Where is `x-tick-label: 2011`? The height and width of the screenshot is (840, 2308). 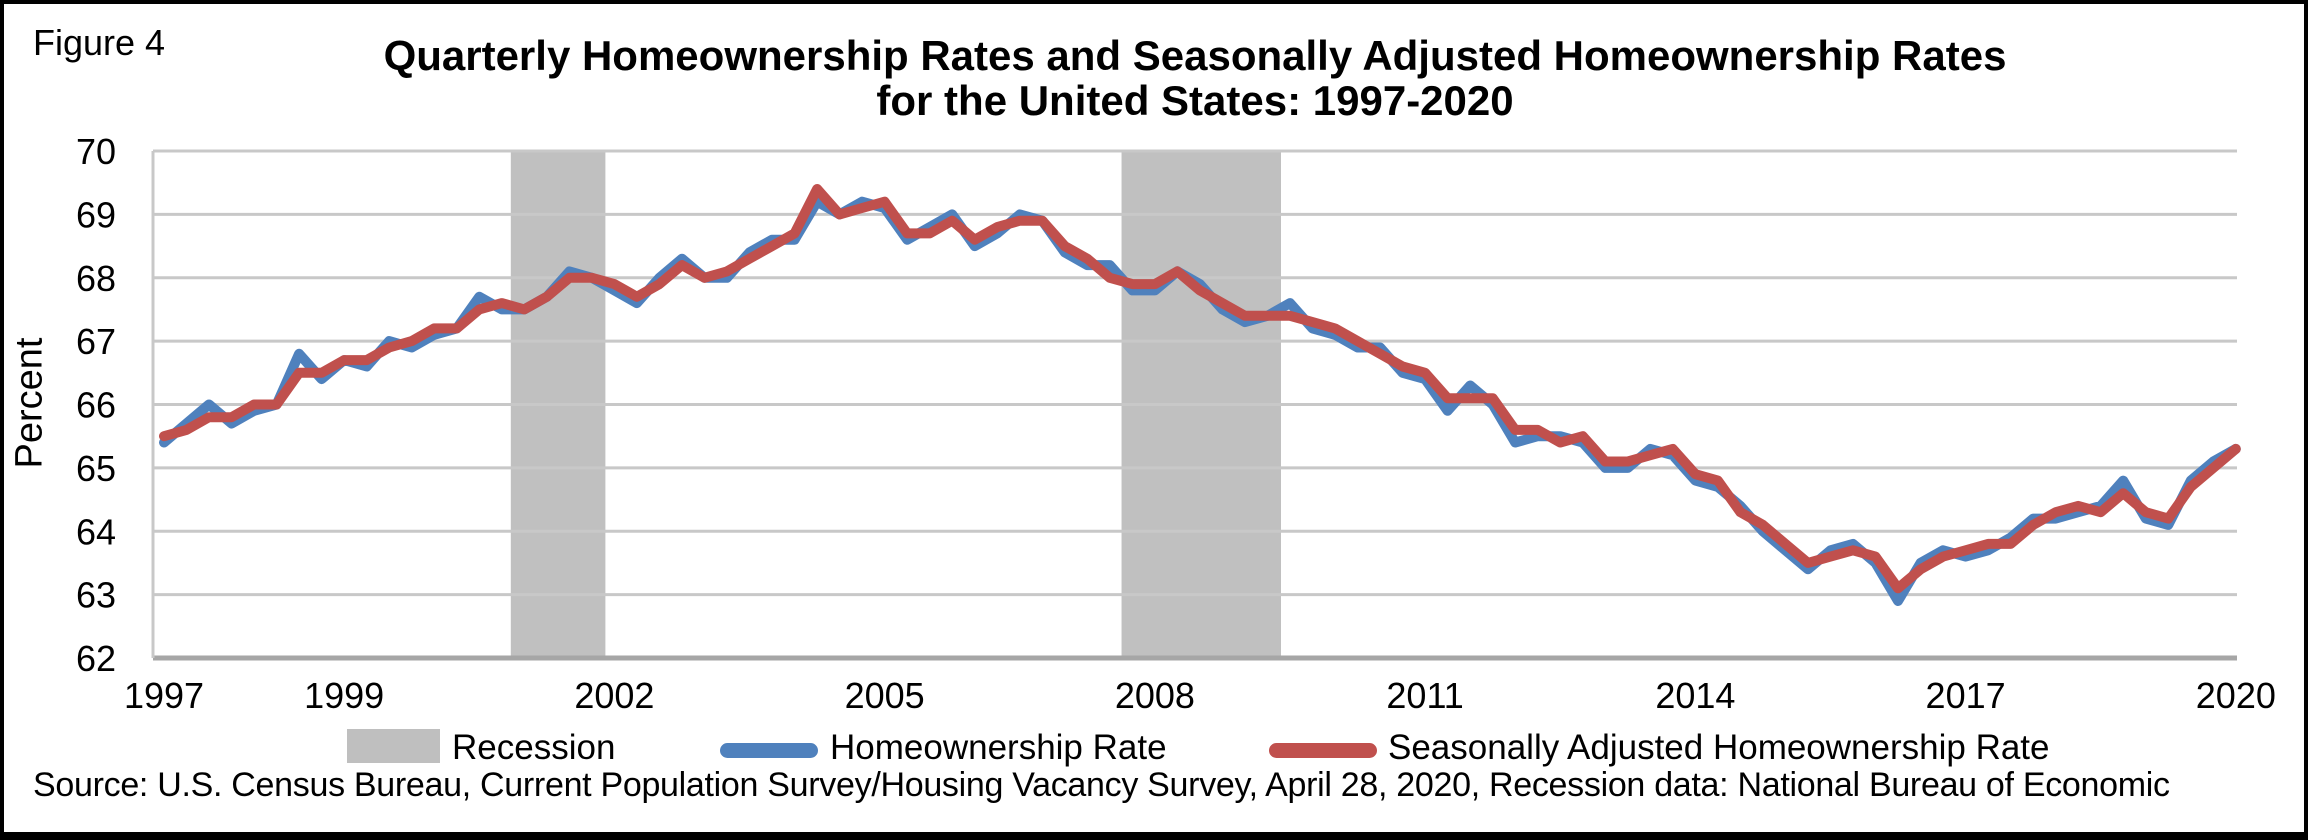
x-tick-label: 2011 is located at coordinates (1424, 695).